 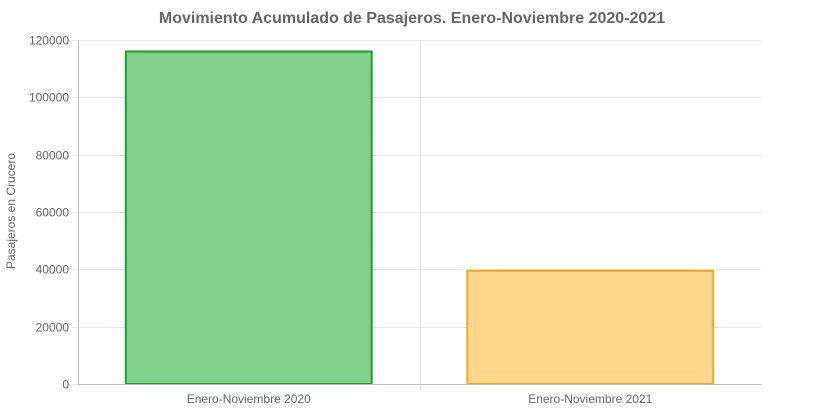 What do you see at coordinates (11, 211) in the screenshot?
I see `y-axis-label: Pasajeros en Crucero` at bounding box center [11, 211].